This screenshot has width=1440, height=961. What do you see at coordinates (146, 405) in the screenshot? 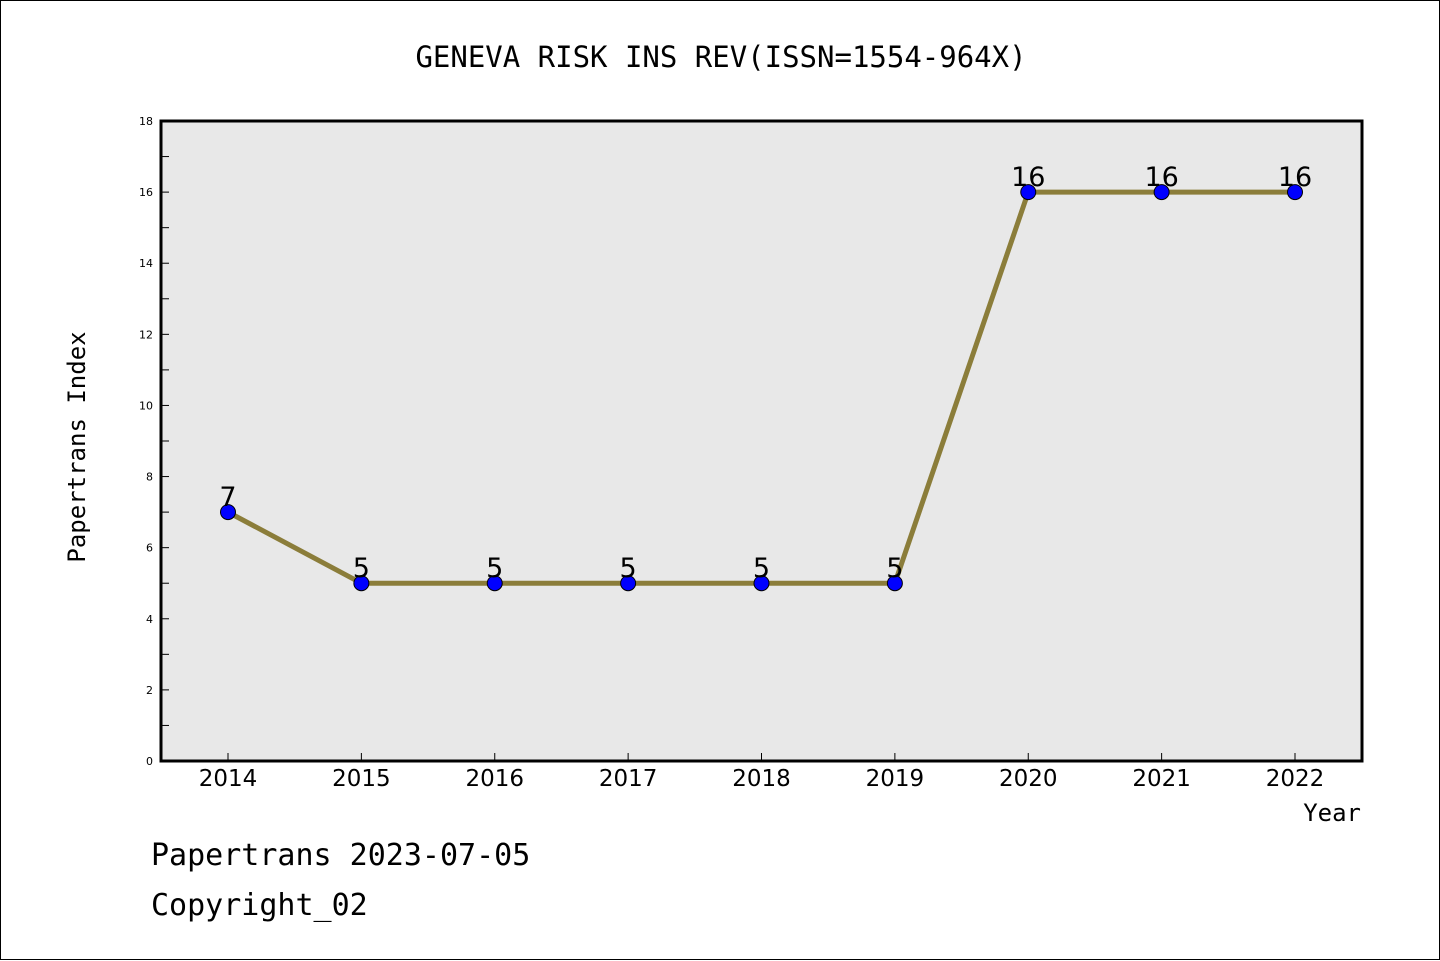
I see `y-tick-label: 10` at bounding box center [146, 405].